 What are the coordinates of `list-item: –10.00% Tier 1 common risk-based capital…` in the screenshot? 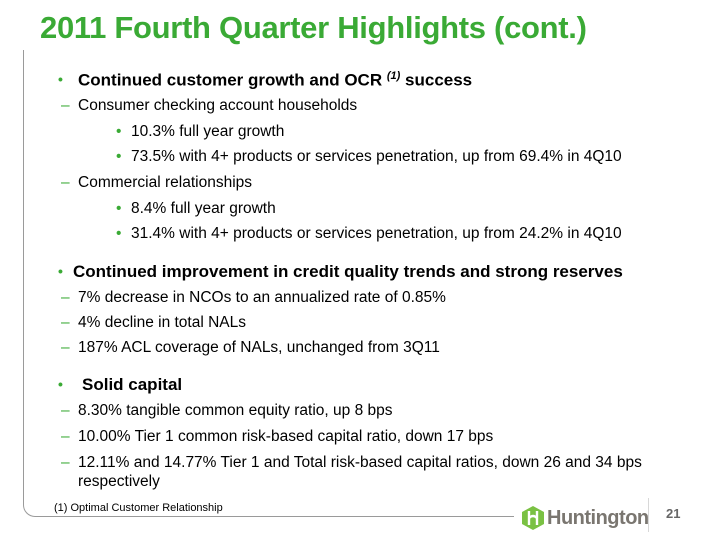 It's located at (277, 437).